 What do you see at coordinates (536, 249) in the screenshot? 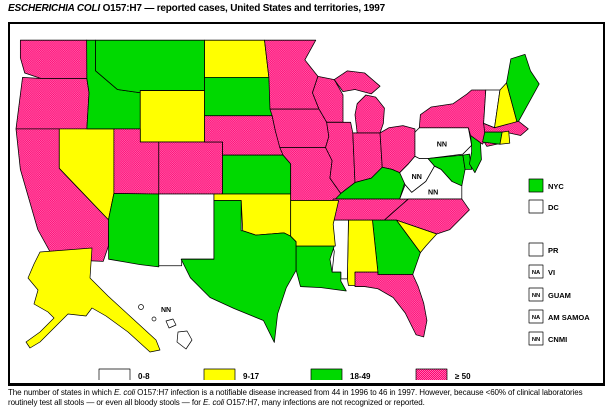
I see `territory-box-pr` at bounding box center [536, 249].